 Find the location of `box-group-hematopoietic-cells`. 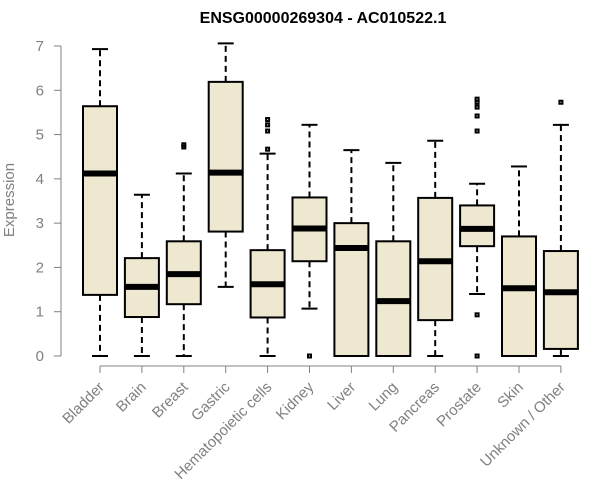

box-group-hematopoietic-cells is located at coordinates (267, 237).